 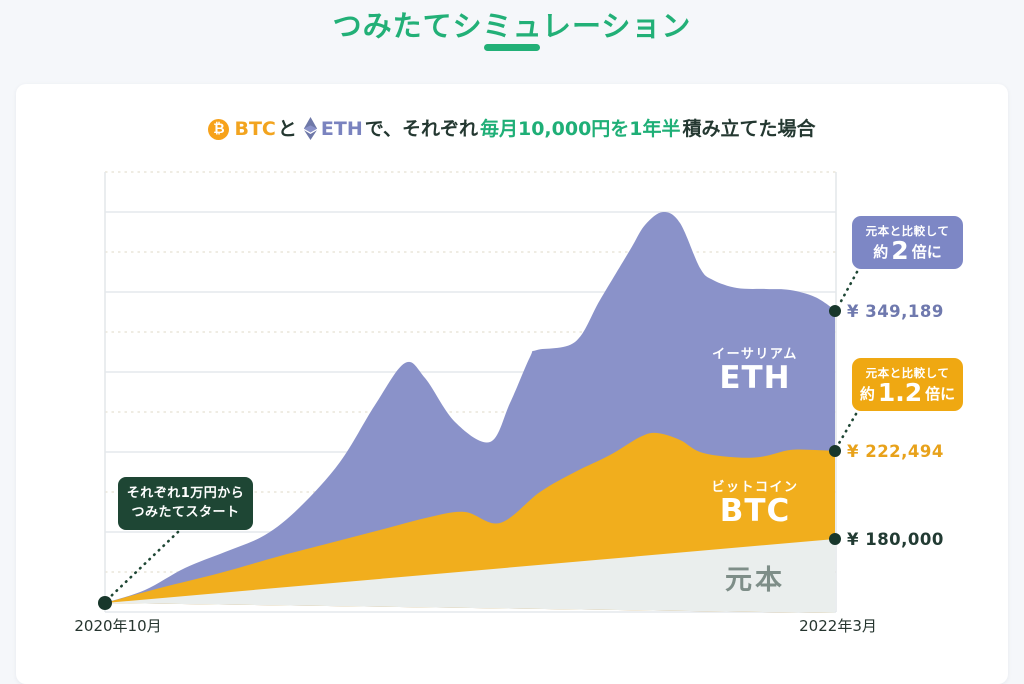 What do you see at coordinates (755, 354) in the screenshot?
I see `eth-area-name: イーサリアム` at bounding box center [755, 354].